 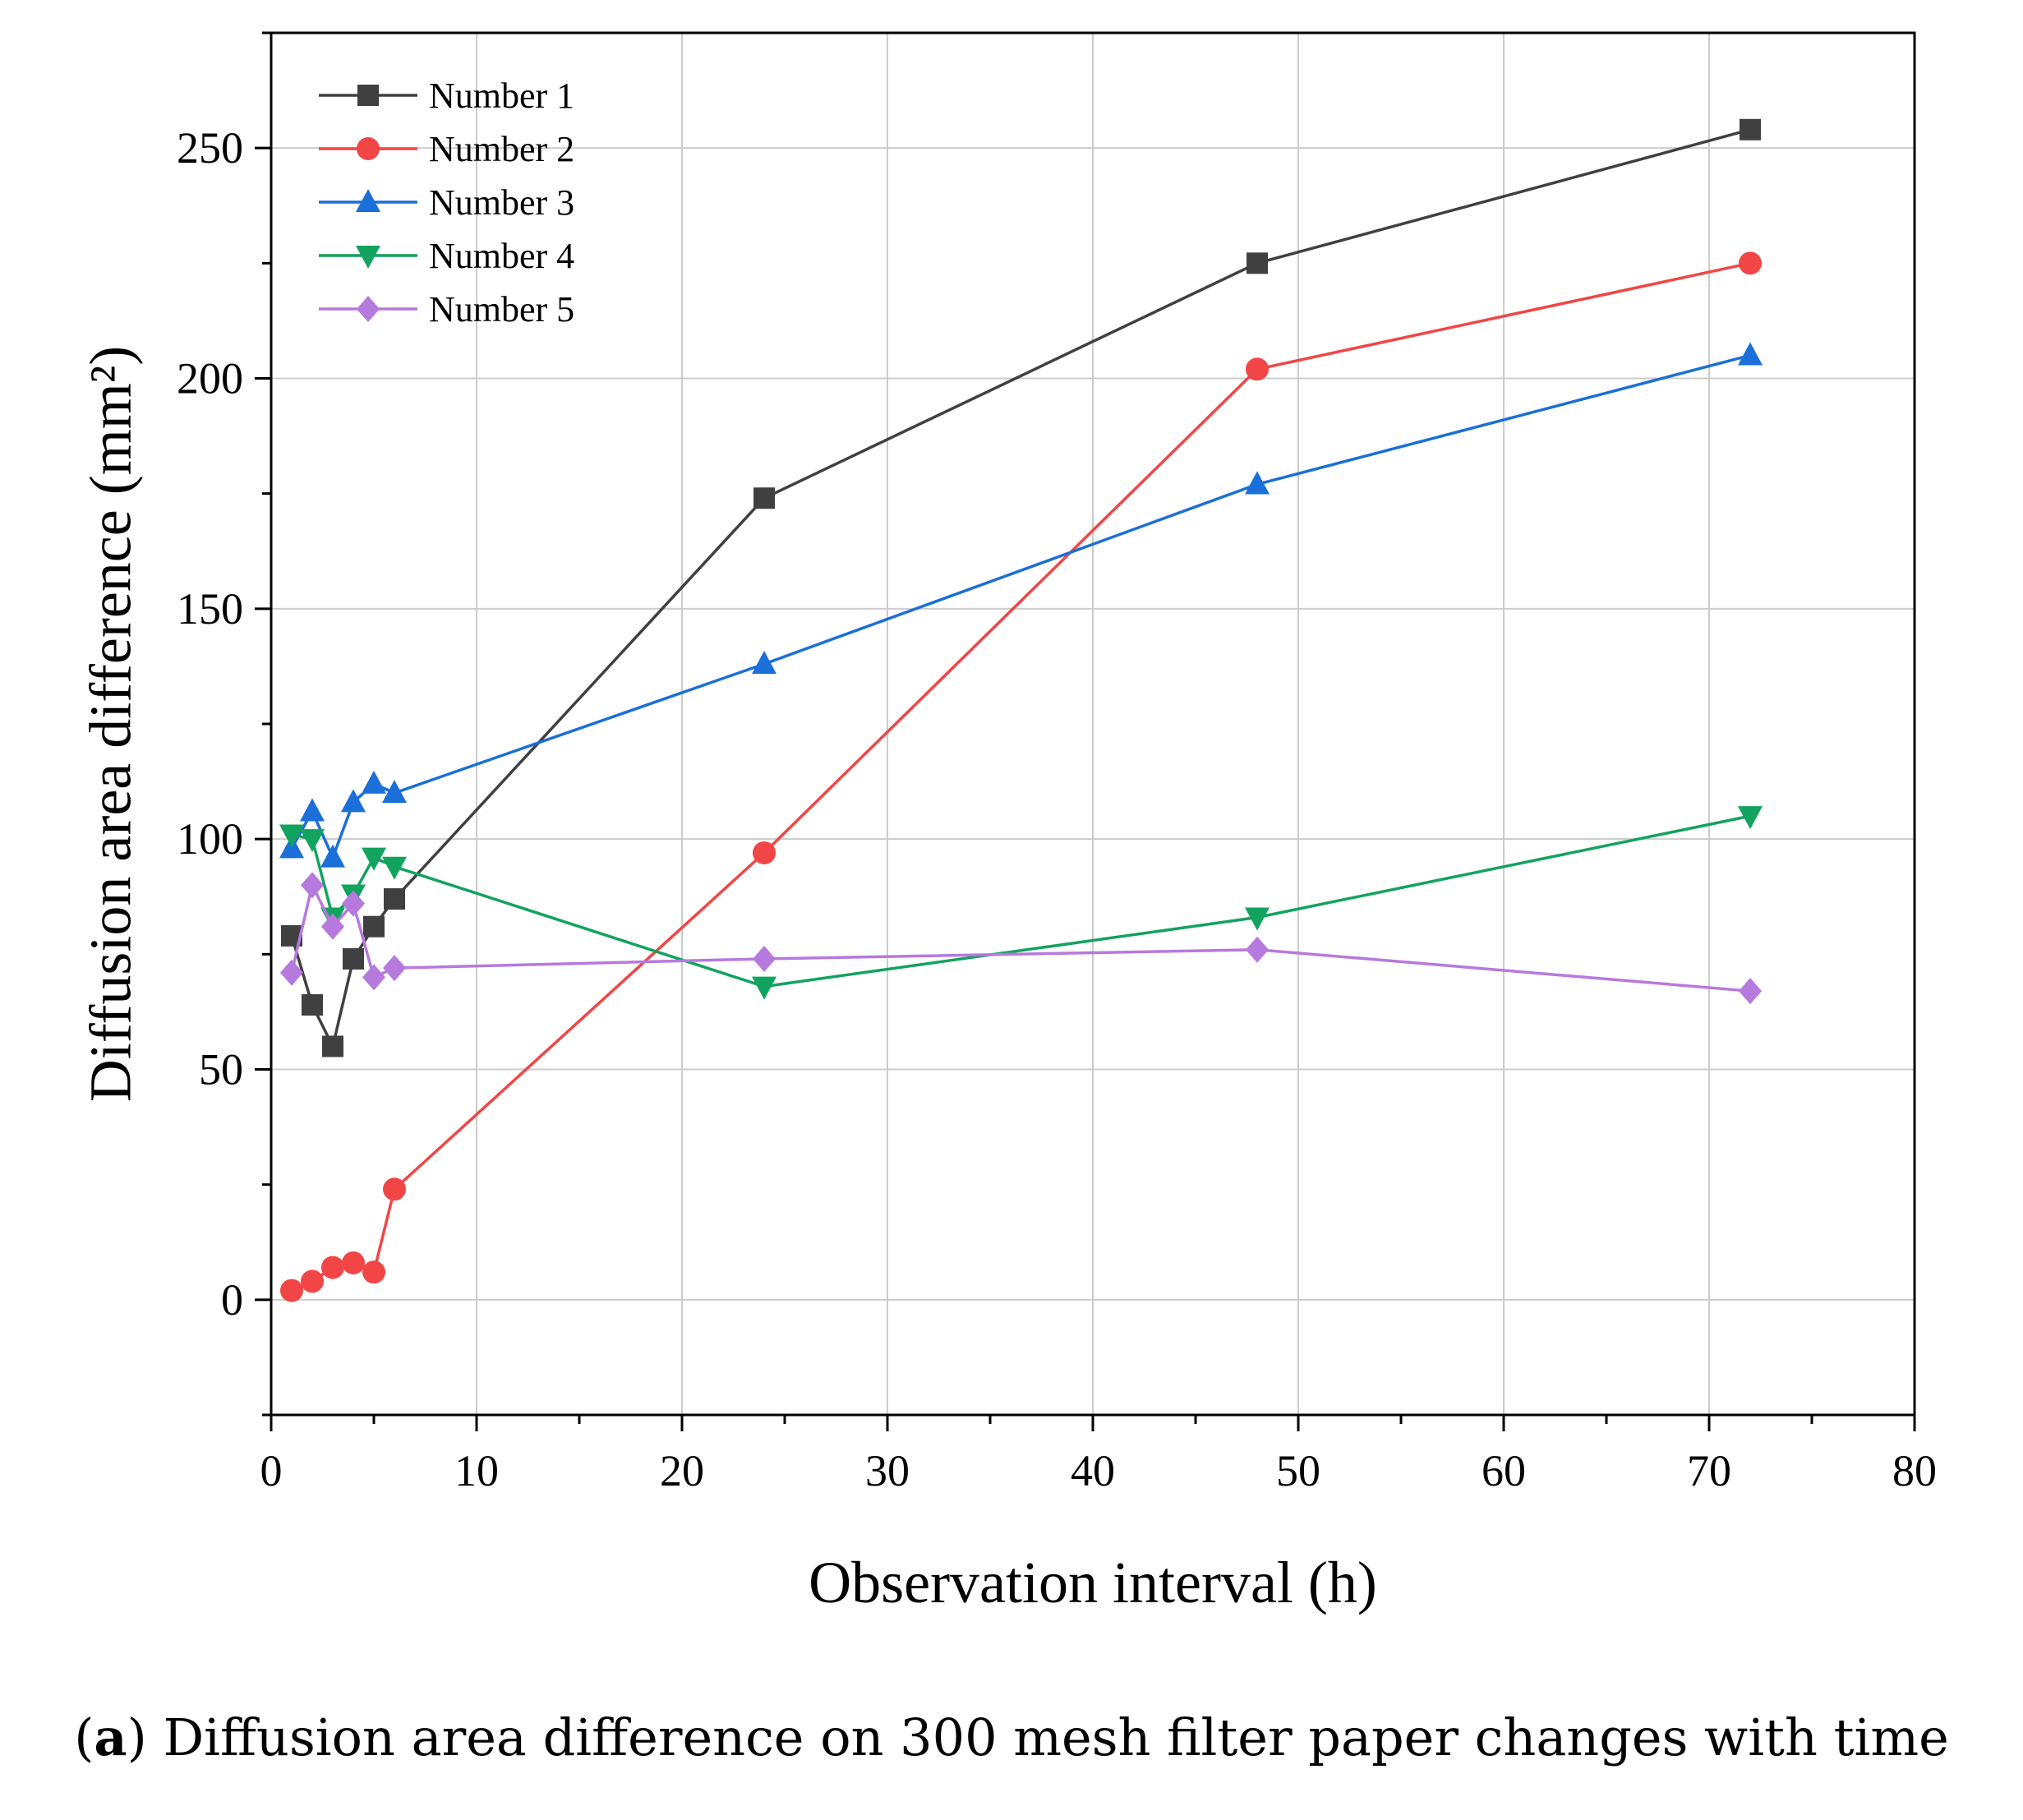 What do you see at coordinates (502, 256) in the screenshot?
I see `legend-label: Number 4` at bounding box center [502, 256].